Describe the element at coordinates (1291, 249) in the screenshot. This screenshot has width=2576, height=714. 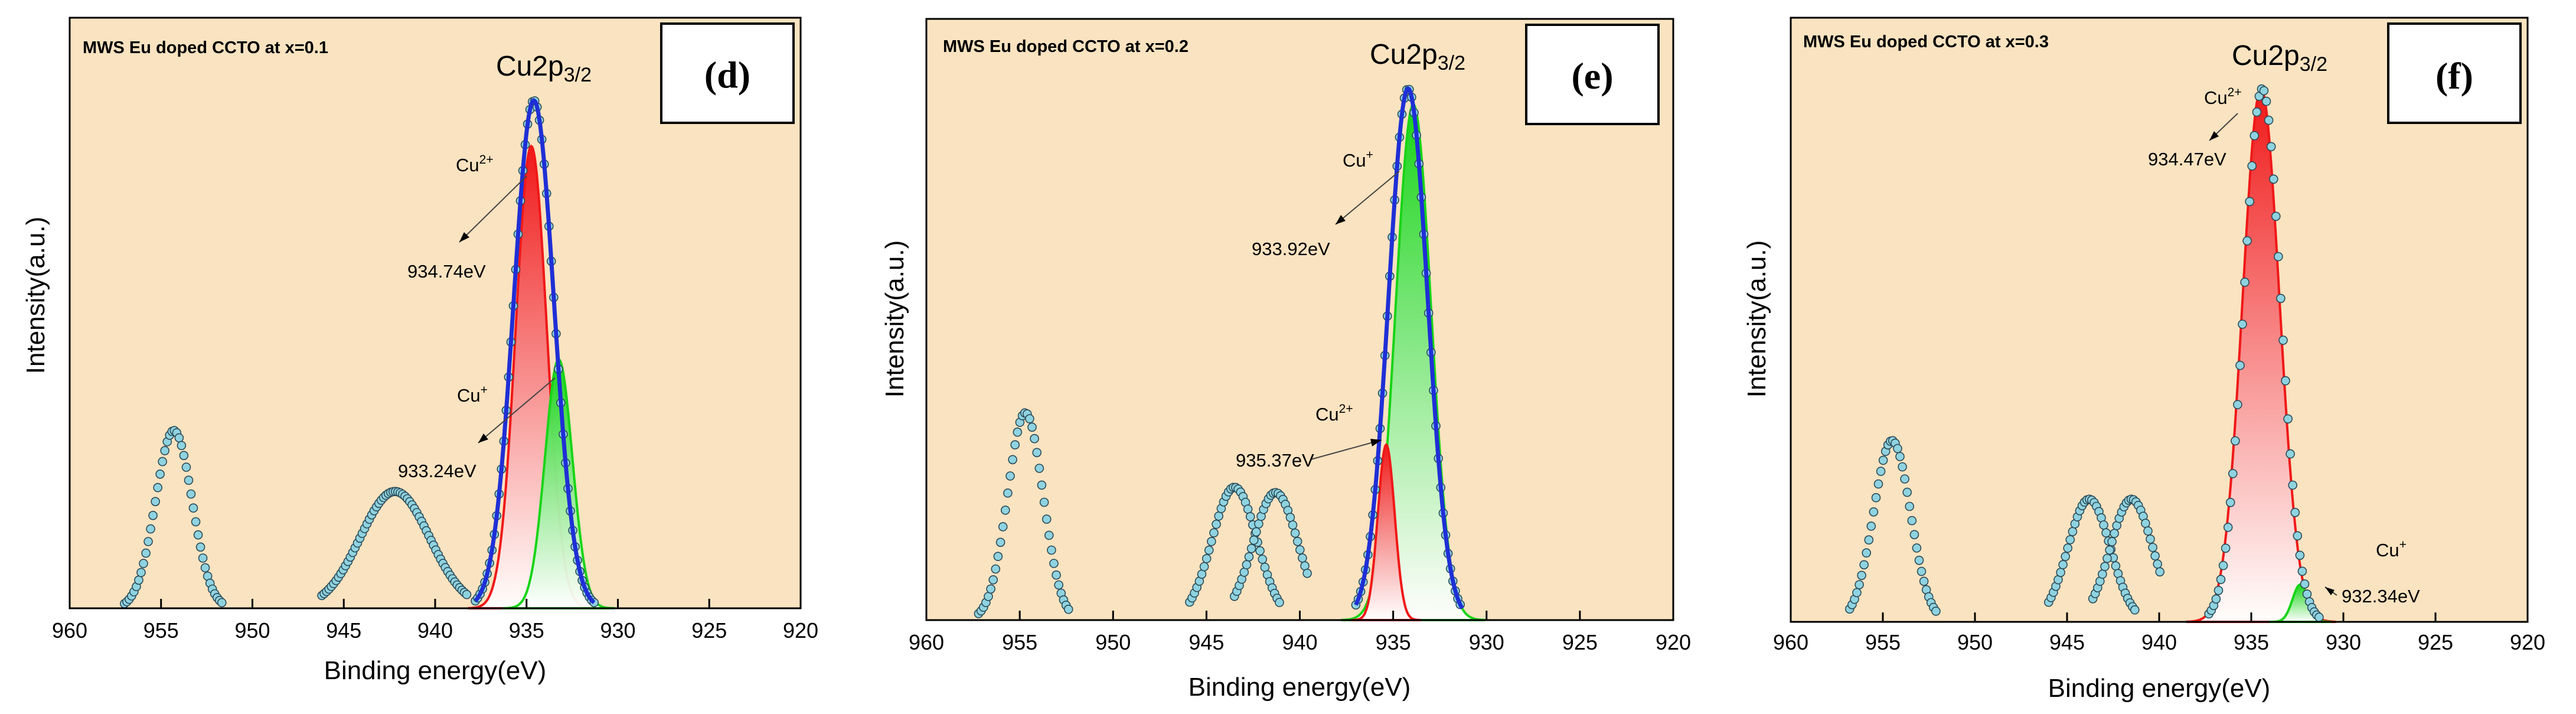
I see `annotation-value: 933.92eV` at that location.